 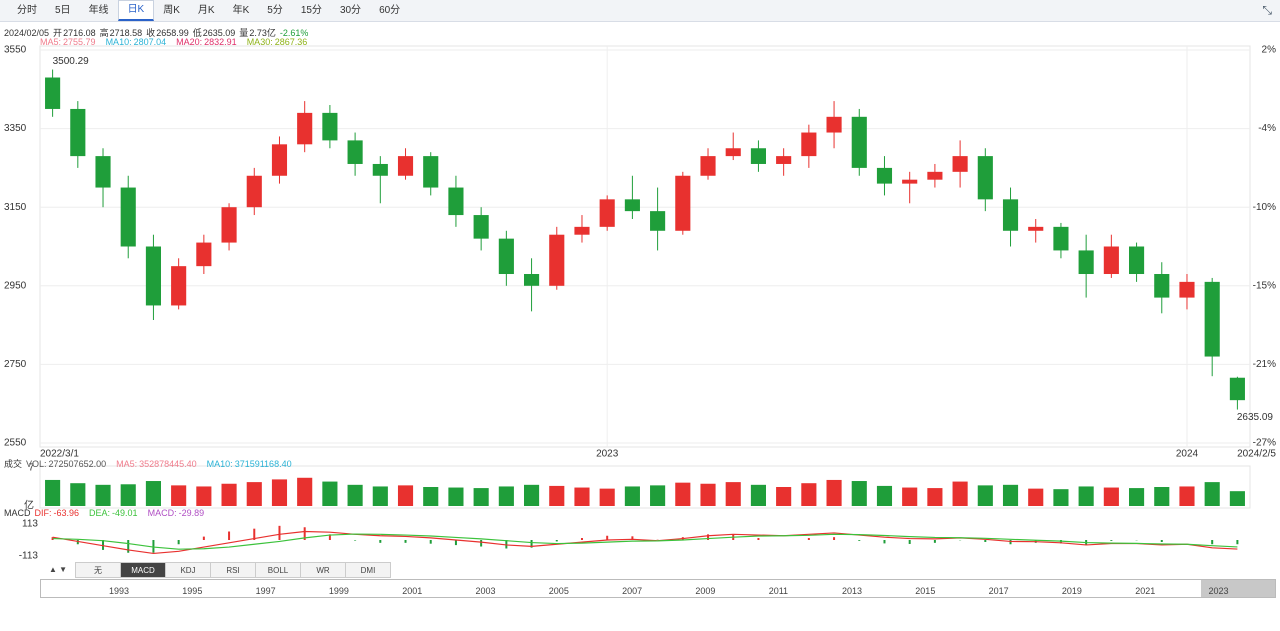 I want to click on quote-label: 高, so click(x=104, y=33).